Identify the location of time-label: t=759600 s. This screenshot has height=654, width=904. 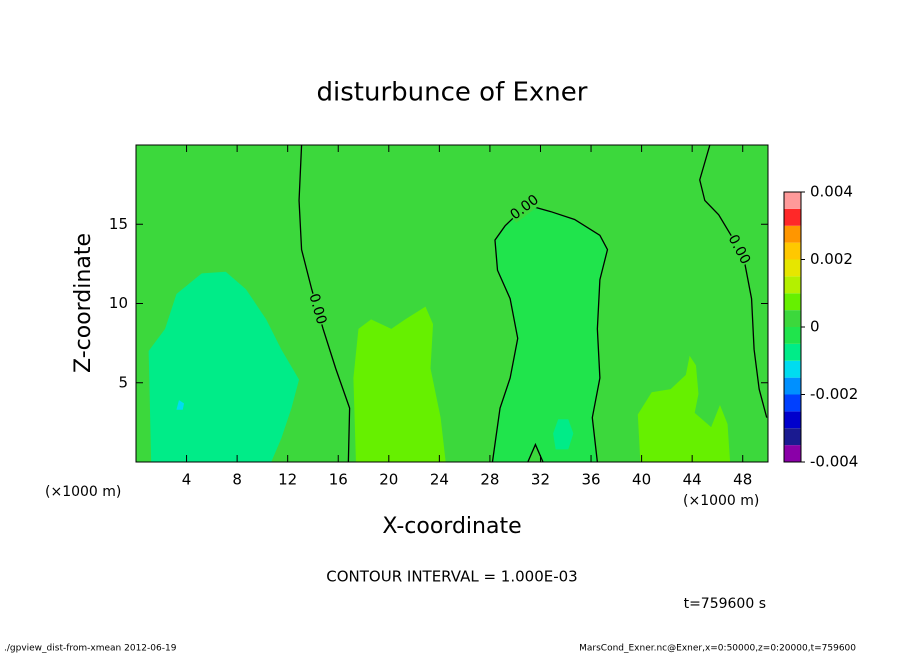
(725, 604).